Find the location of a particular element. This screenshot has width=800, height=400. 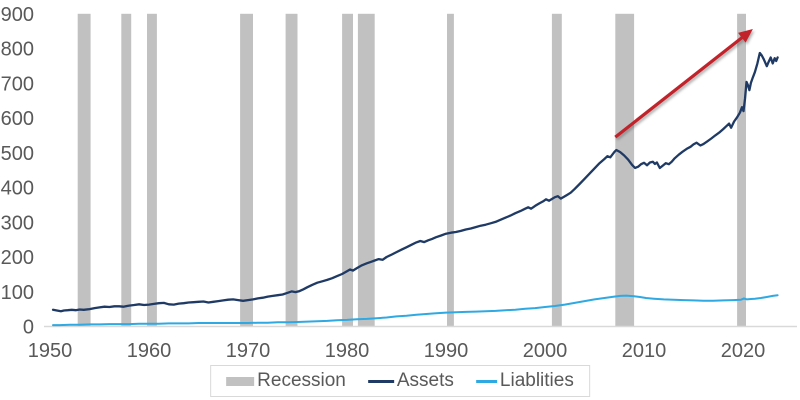

y-tick-200: 200 is located at coordinates (17, 258).